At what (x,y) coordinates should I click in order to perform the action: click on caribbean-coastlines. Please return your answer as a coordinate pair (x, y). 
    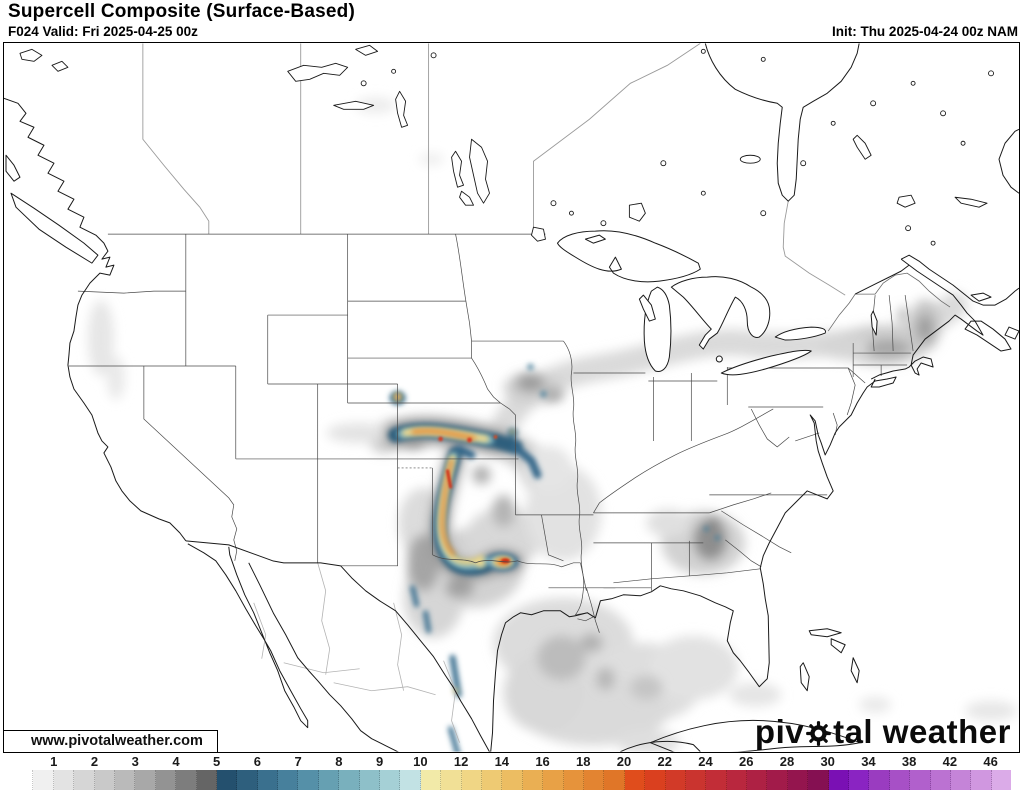
    Looking at the image, I should click on (740, 690).